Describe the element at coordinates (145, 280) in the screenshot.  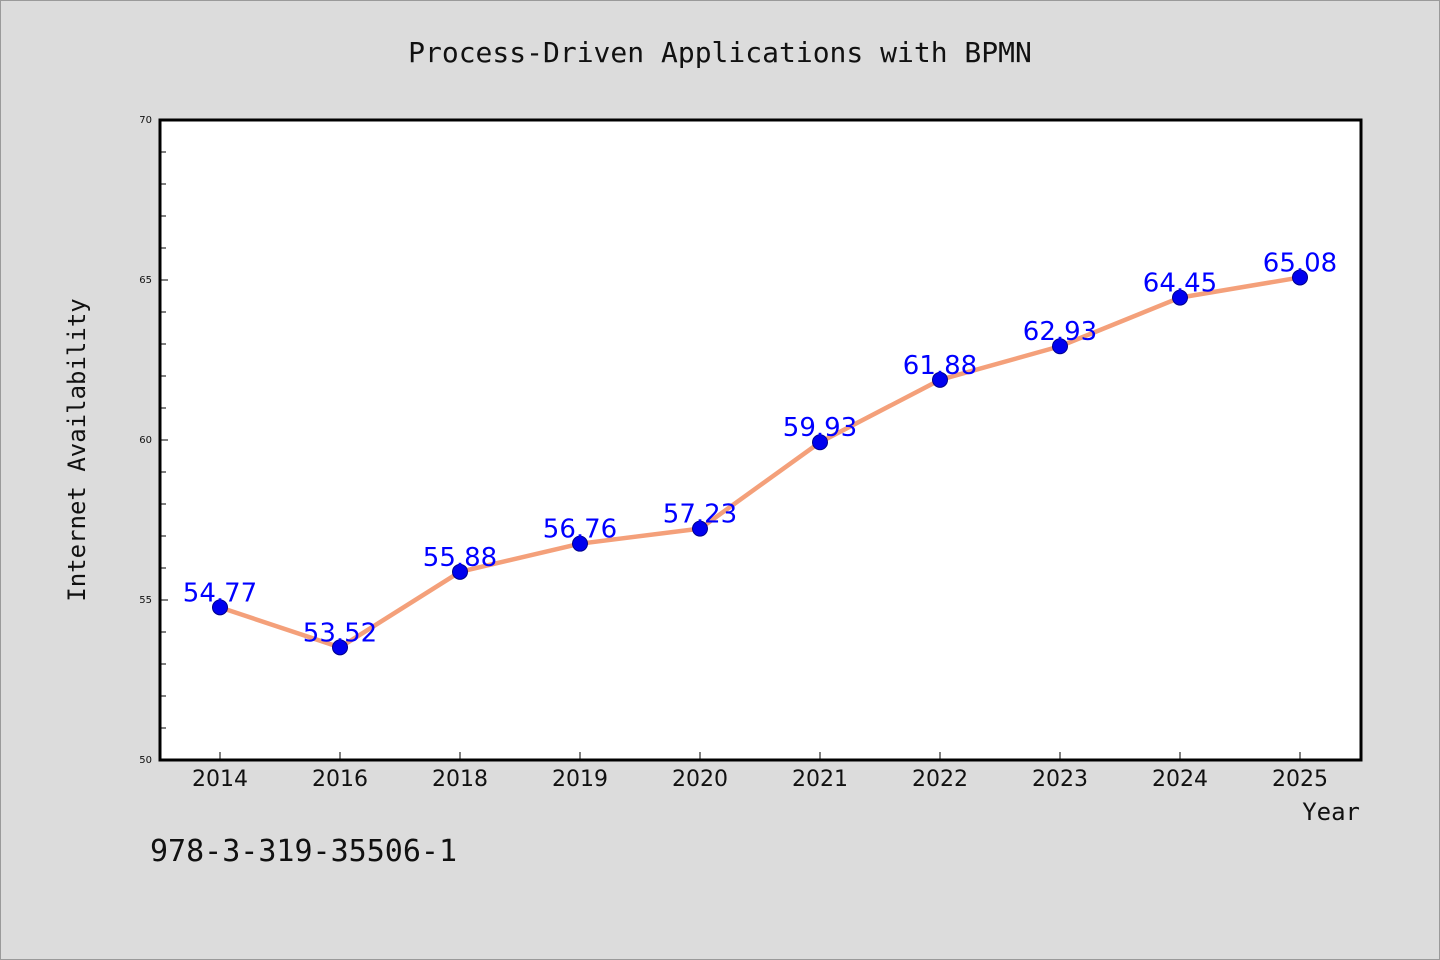
I see `y-tick-label: 65` at that location.